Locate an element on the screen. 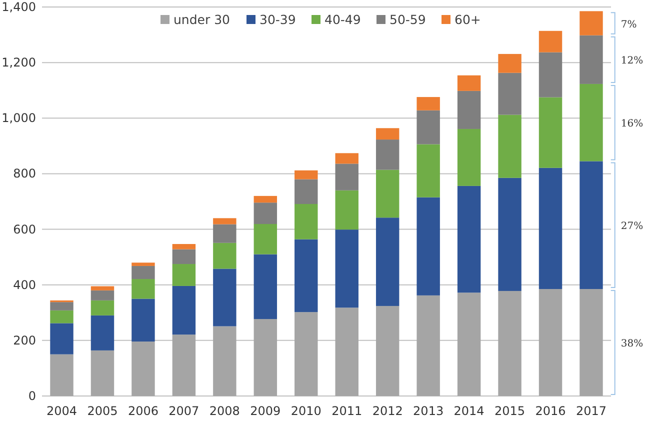  y-tick-label: 1,400 is located at coordinates (19, 7).